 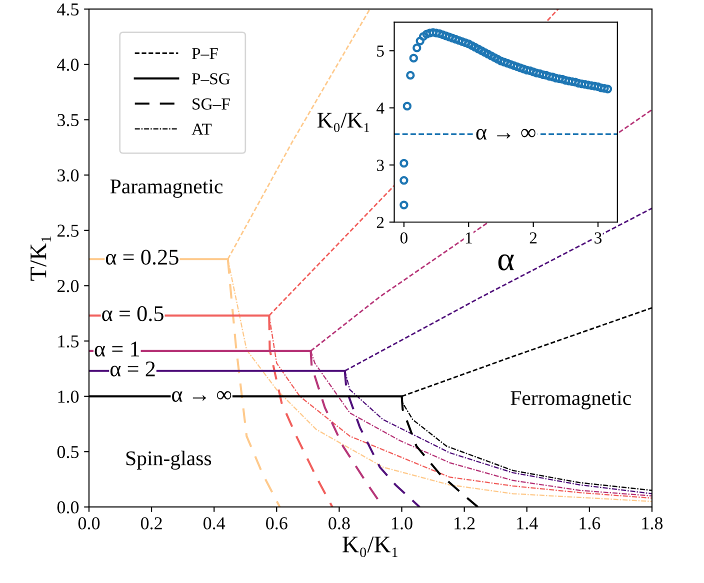 I want to click on y-tick-label: 3.0, so click(x=68, y=175).